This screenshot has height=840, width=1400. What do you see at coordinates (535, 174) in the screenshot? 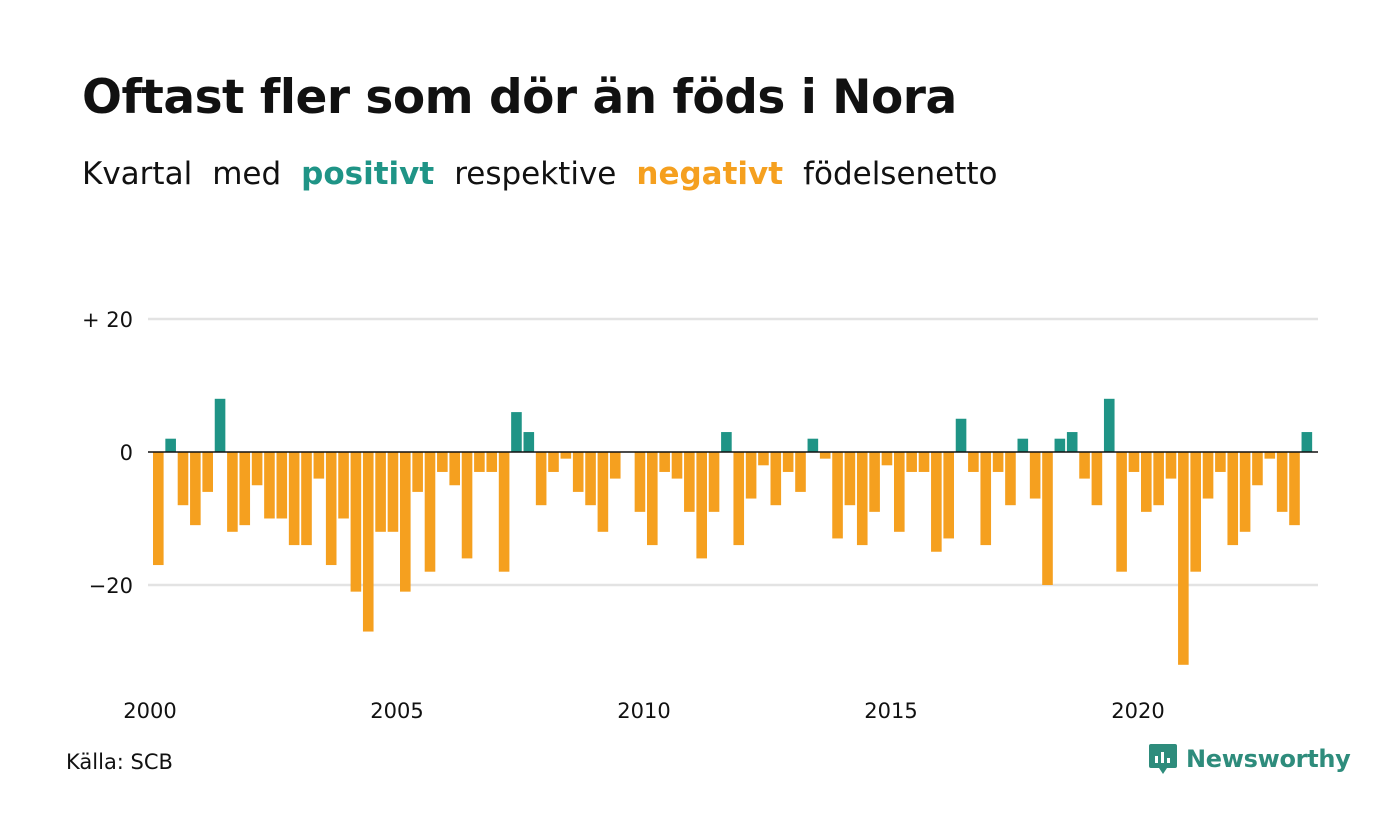
I see `subtitle-part-respektive: respektive` at bounding box center [535, 174].